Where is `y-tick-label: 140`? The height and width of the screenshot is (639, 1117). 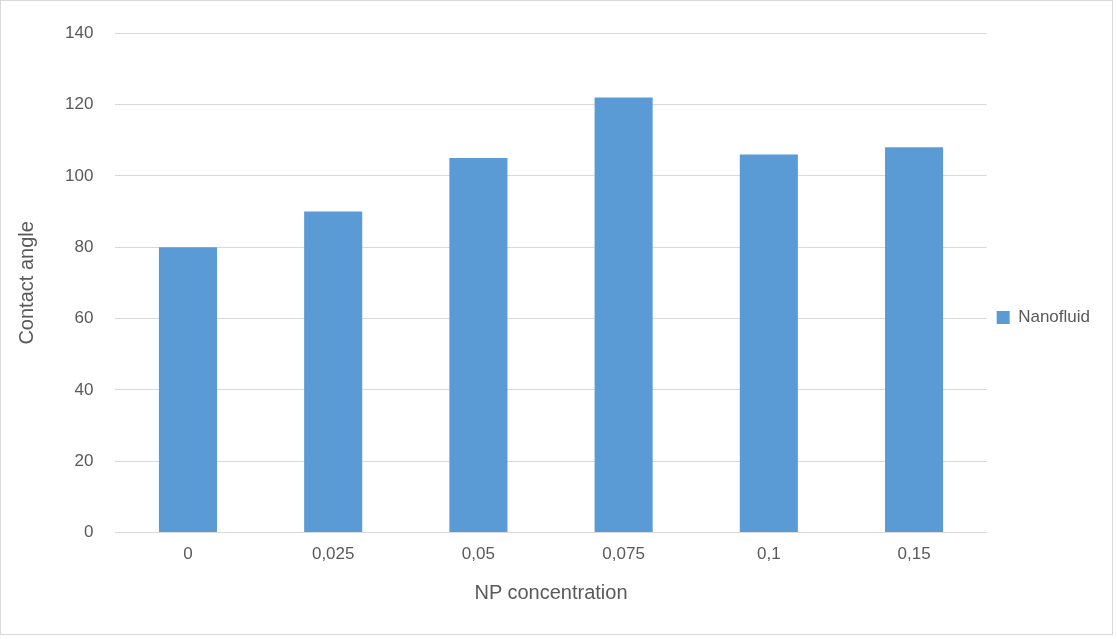
y-tick-label: 140 is located at coordinates (79, 32).